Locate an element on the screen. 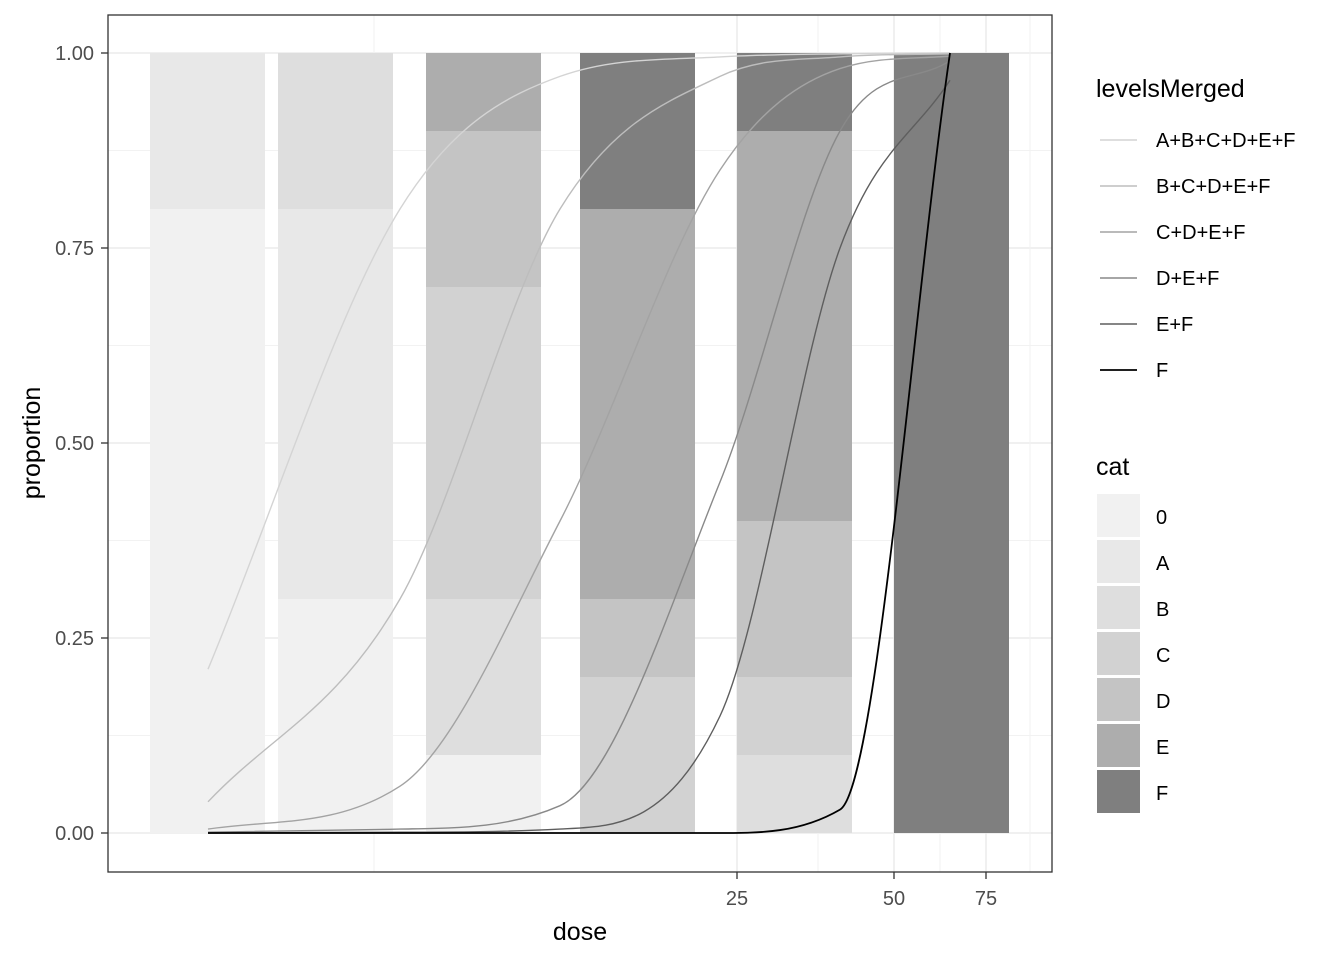 The width and height of the screenshot is (1344, 960). legend-swatch-C is located at coordinates (1118, 653).